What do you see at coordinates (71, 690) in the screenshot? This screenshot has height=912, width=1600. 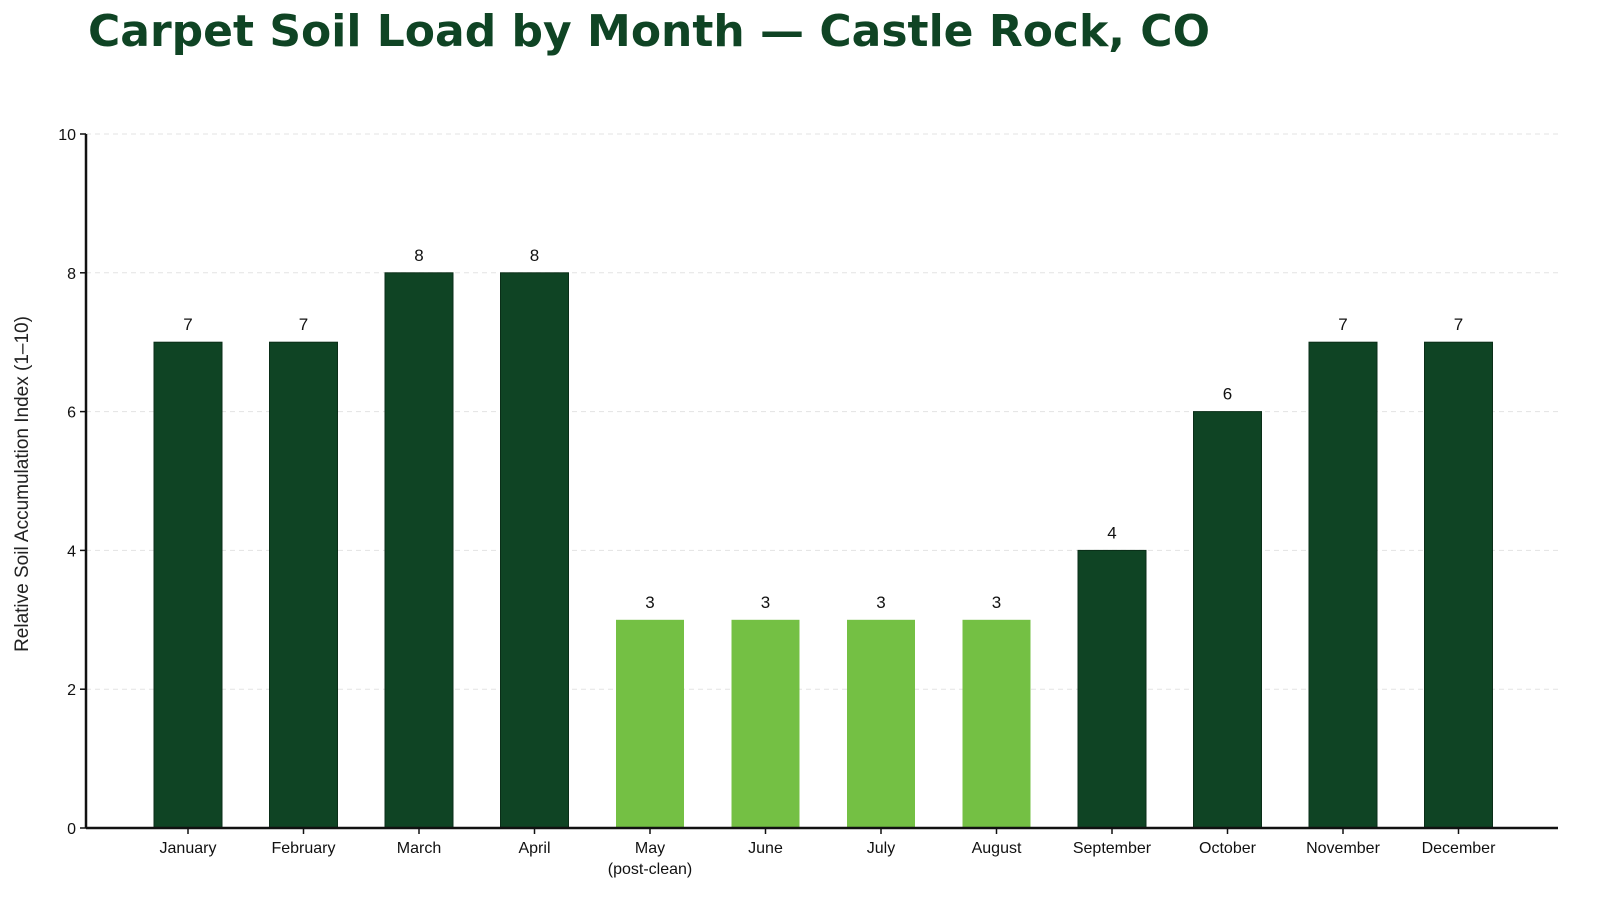 I see `y-tick-label: 2` at bounding box center [71, 690].